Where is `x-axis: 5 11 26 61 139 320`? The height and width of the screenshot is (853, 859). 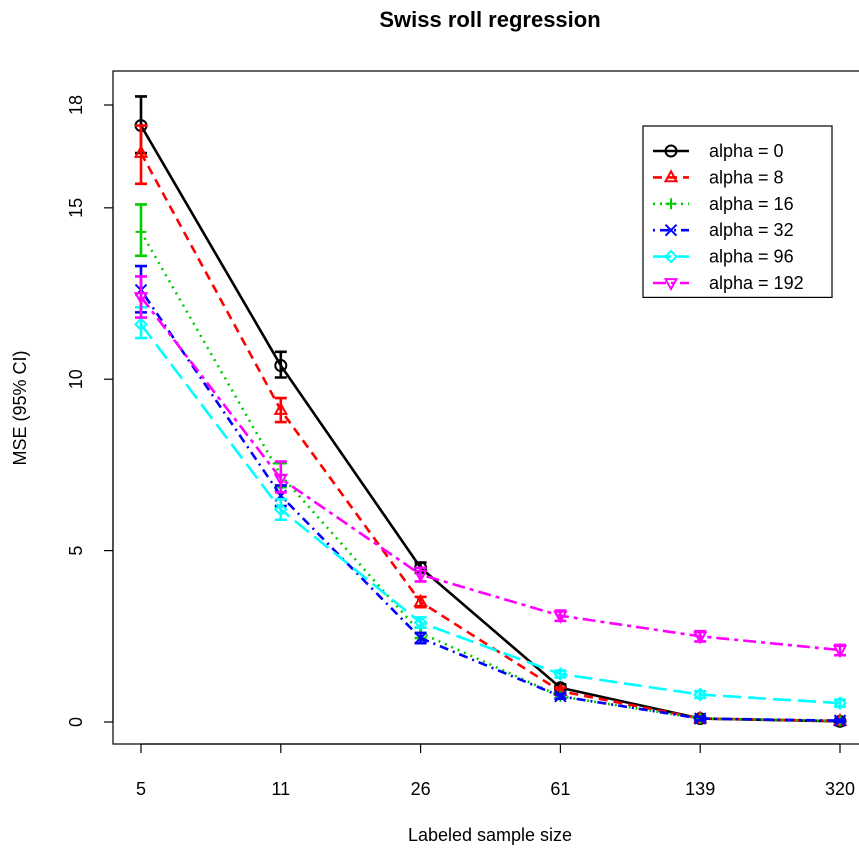
x-axis: 5 11 26 61 139 320 is located at coordinates (495, 771).